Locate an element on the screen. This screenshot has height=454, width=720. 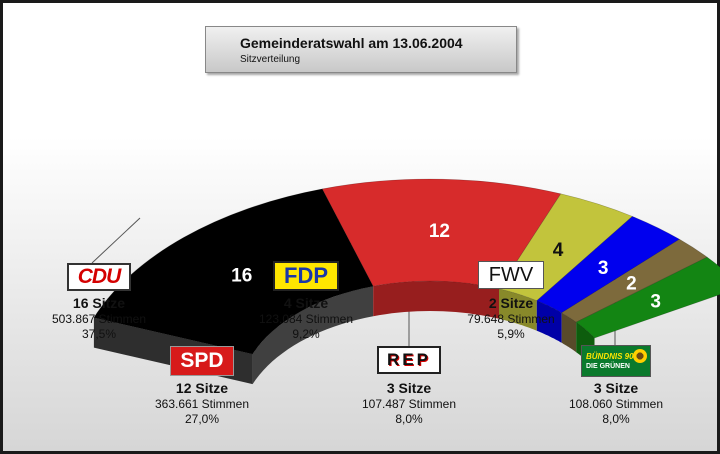
party-seats: 16 Sitze is located at coordinates (99, 303).